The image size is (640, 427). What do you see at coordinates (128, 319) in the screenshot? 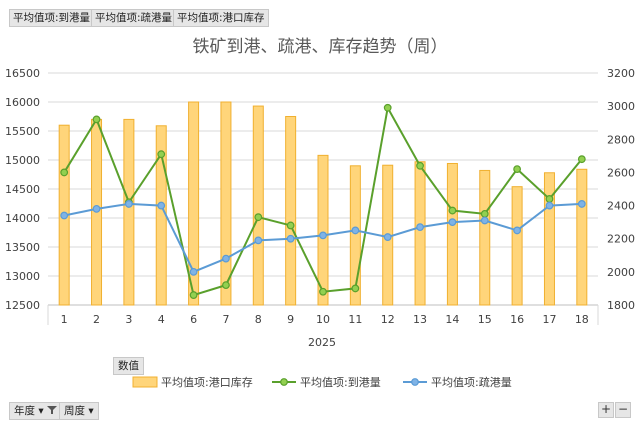
I see `x-axis-tick-label: 3` at bounding box center [128, 319].